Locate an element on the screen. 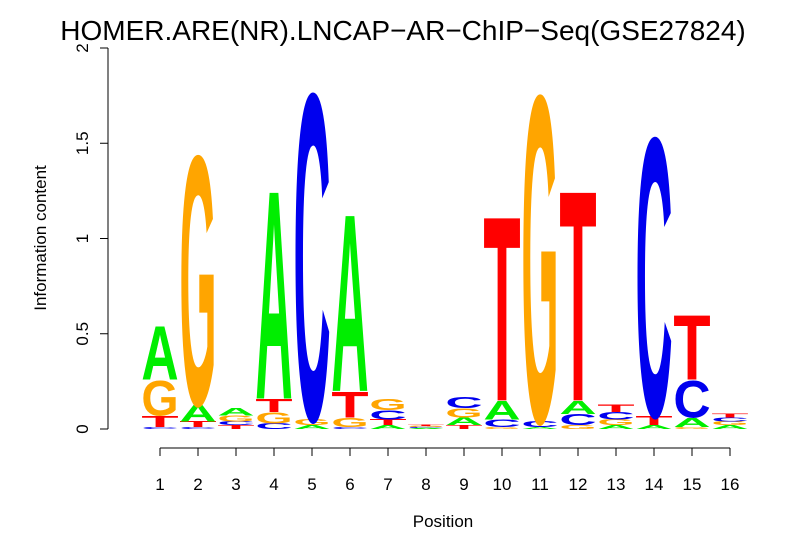 The height and width of the screenshot is (559, 806). x-tick-label: 14 is located at coordinates (654, 484).